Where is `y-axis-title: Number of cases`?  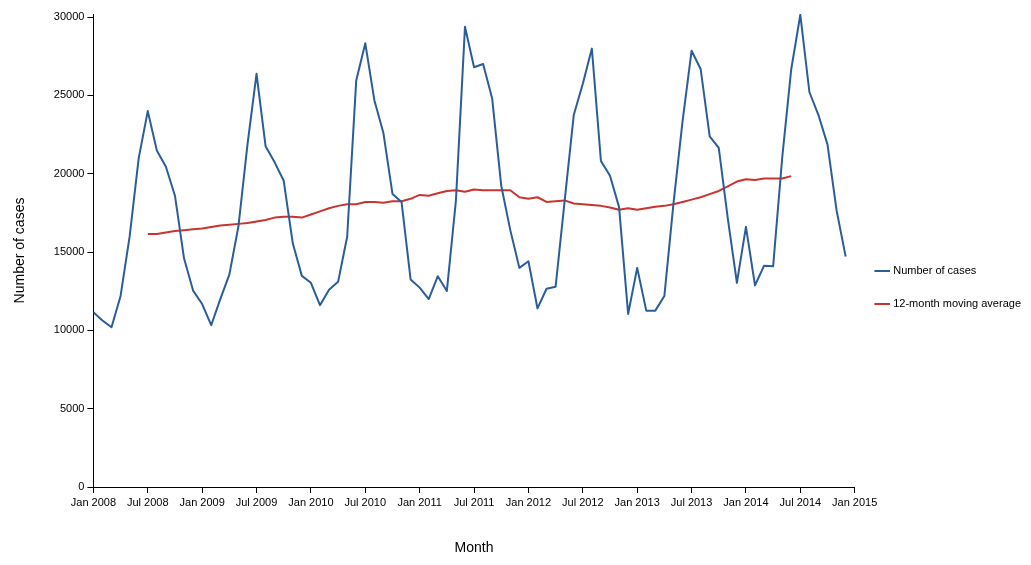
y-axis-title: Number of cases is located at coordinates (19, 250).